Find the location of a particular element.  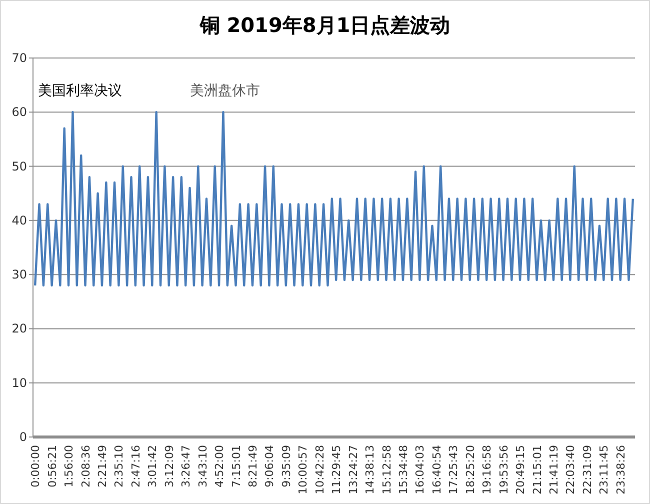

x-tick-label: 1:56:00 is located at coordinates (69, 466).